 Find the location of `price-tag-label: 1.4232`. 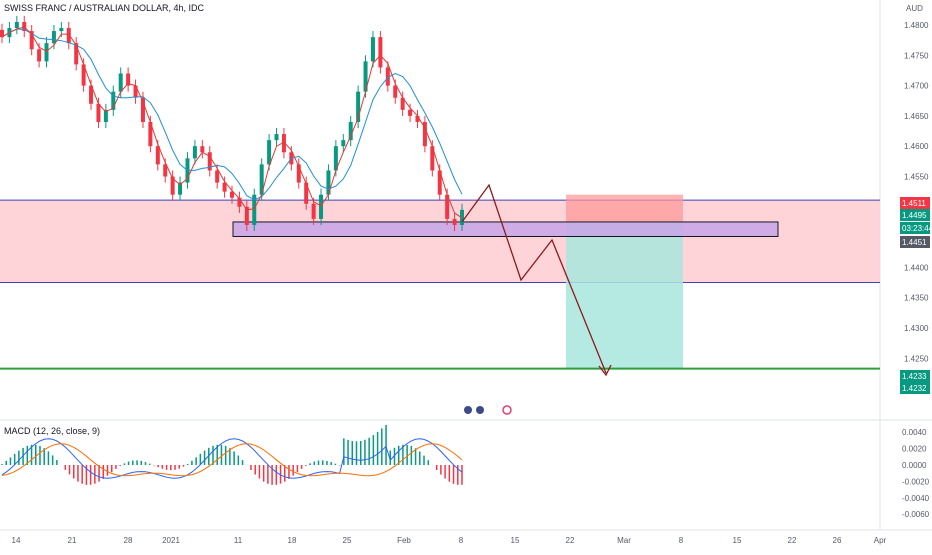

price-tag-label: 1.4232 is located at coordinates (914, 388).